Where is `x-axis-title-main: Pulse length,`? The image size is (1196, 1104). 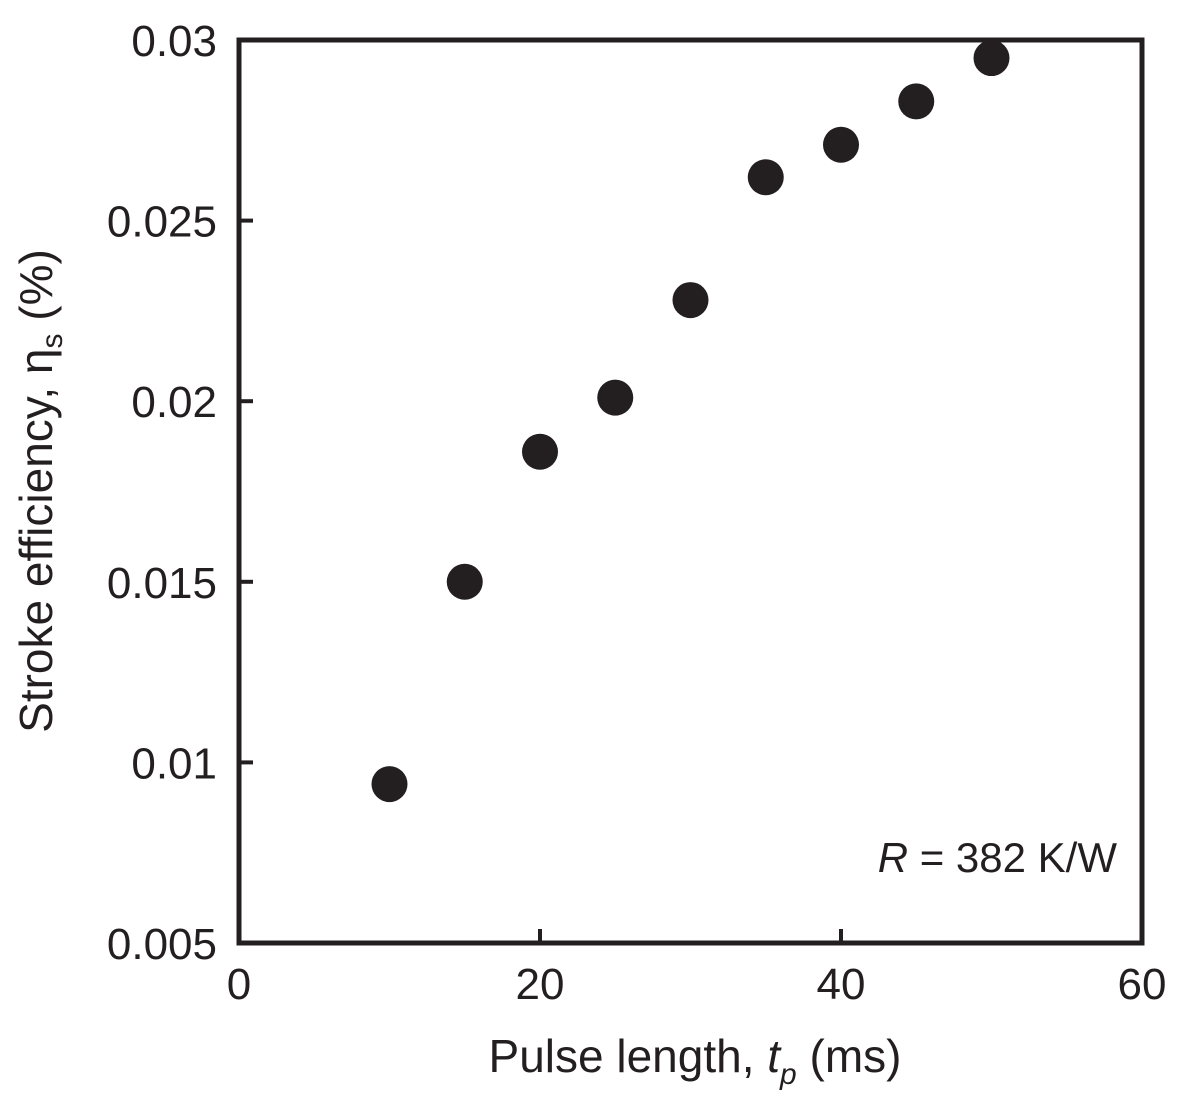
x-axis-title-main: Pulse length, is located at coordinates (628, 1056).